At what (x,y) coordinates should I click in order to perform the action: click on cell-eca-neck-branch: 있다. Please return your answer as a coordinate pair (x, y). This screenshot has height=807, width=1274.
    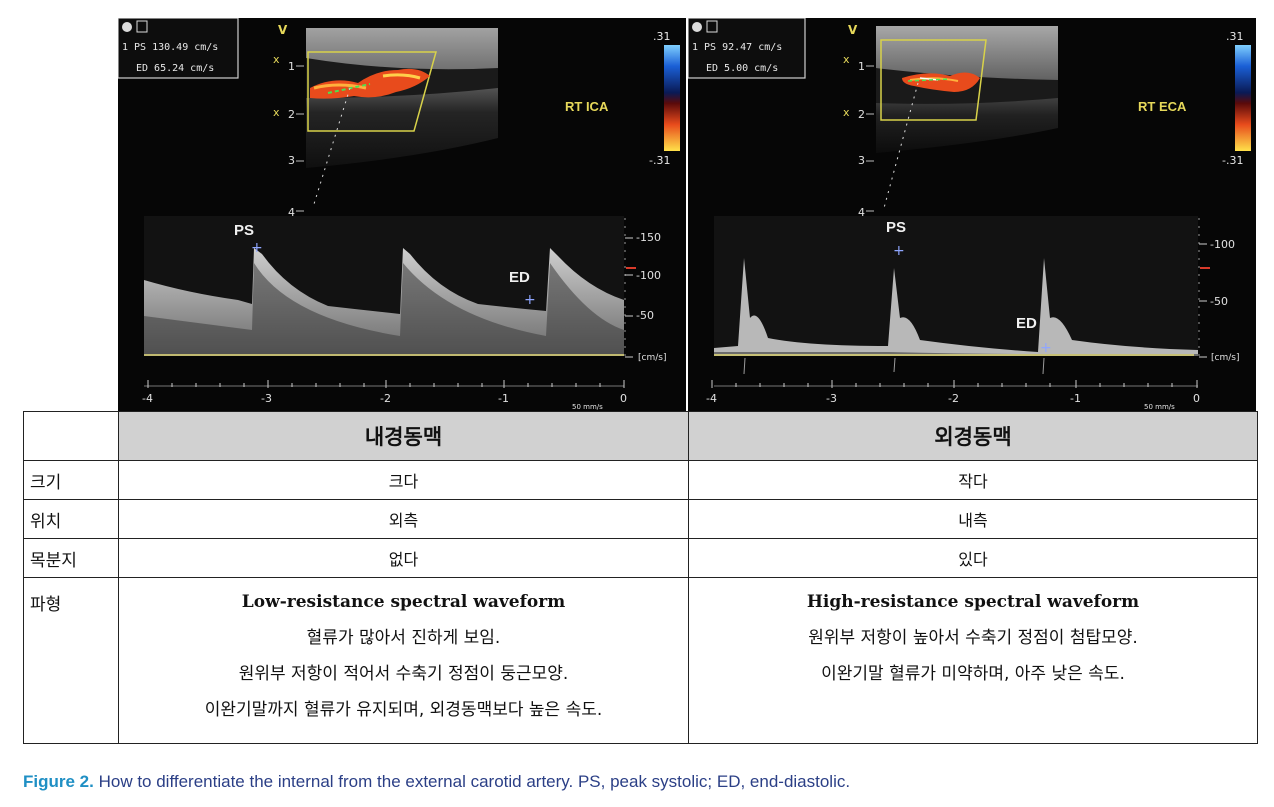
    Looking at the image, I should click on (973, 558).